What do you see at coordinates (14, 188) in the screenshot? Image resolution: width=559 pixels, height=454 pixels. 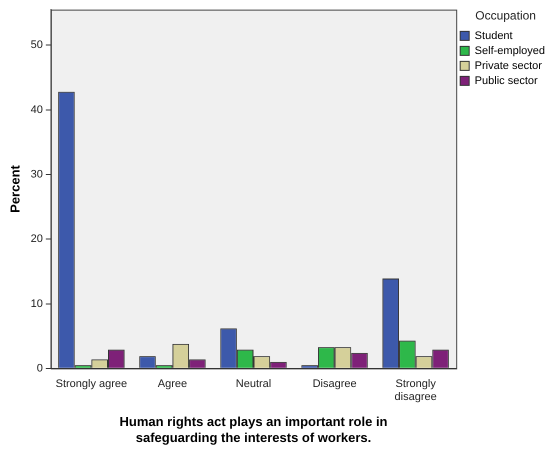 I see `y-axis-title: Percent` at bounding box center [14, 188].